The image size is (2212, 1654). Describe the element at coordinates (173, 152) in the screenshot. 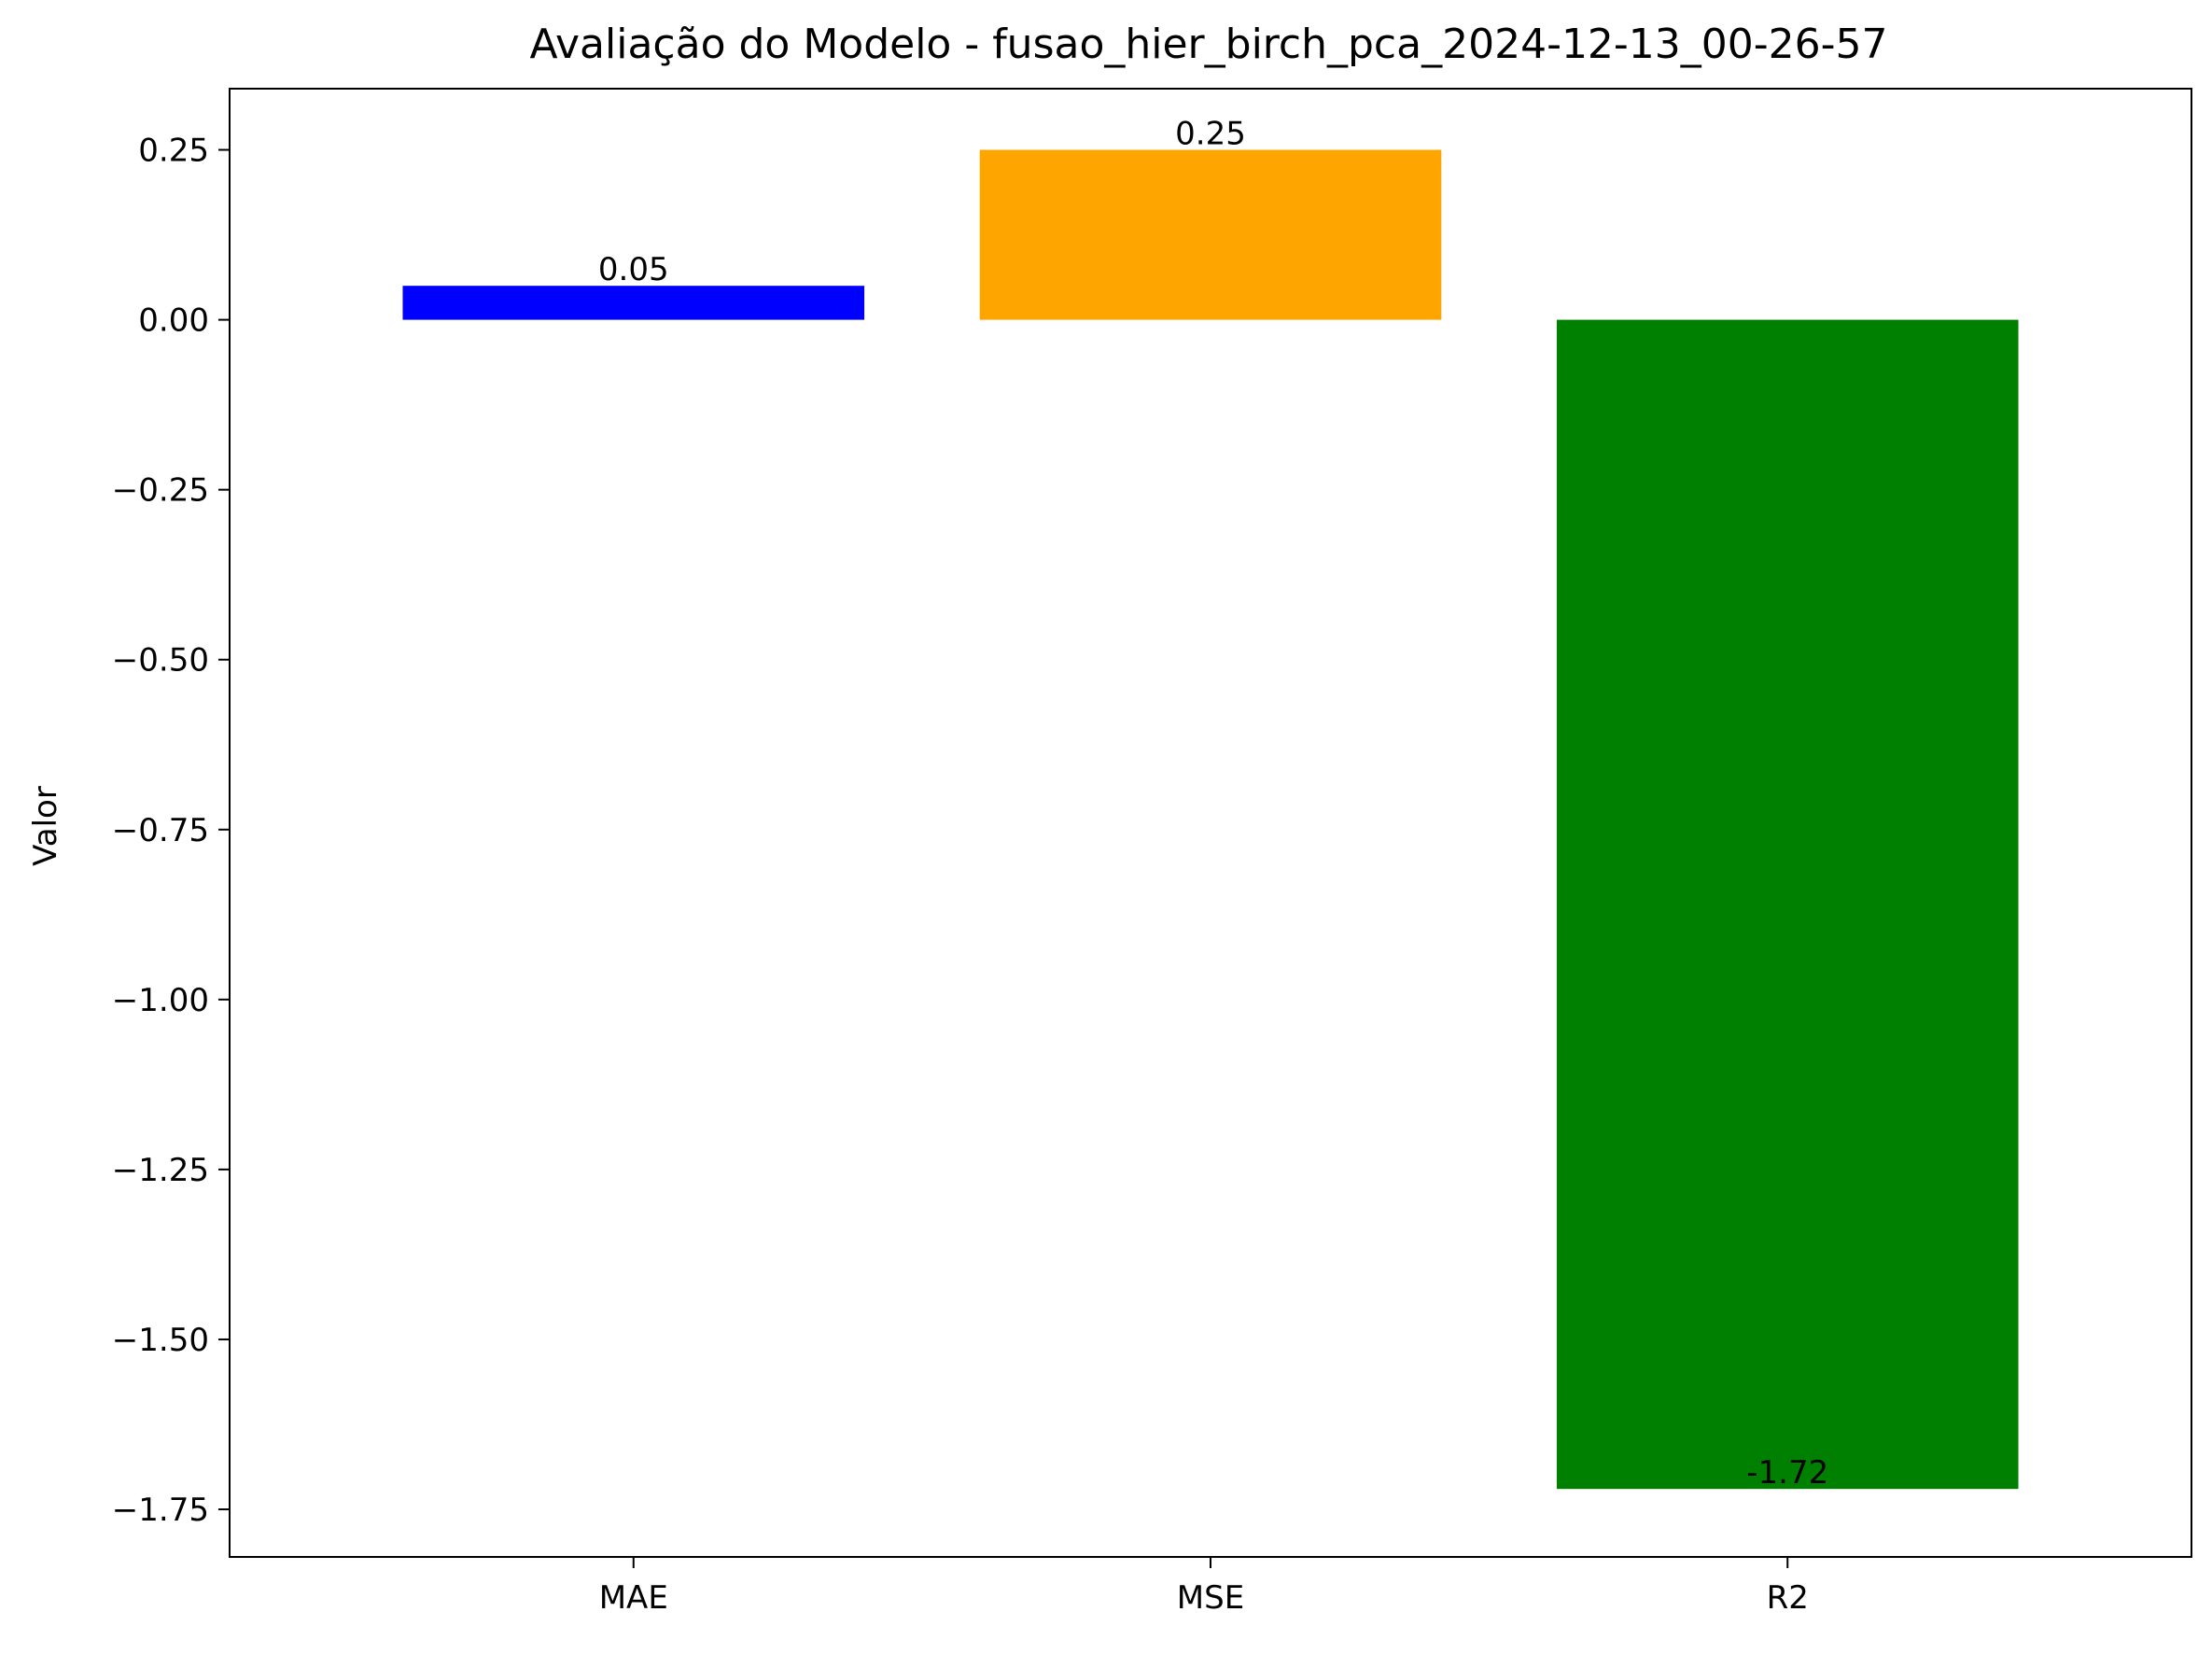

I see `y-tick-label: 0.25` at that location.